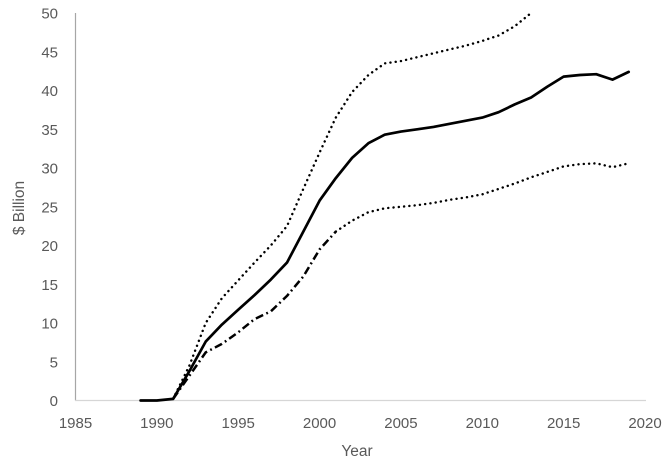  What do you see at coordinates (54, 401) in the screenshot?
I see `y-tick-label-0: 0` at bounding box center [54, 401].